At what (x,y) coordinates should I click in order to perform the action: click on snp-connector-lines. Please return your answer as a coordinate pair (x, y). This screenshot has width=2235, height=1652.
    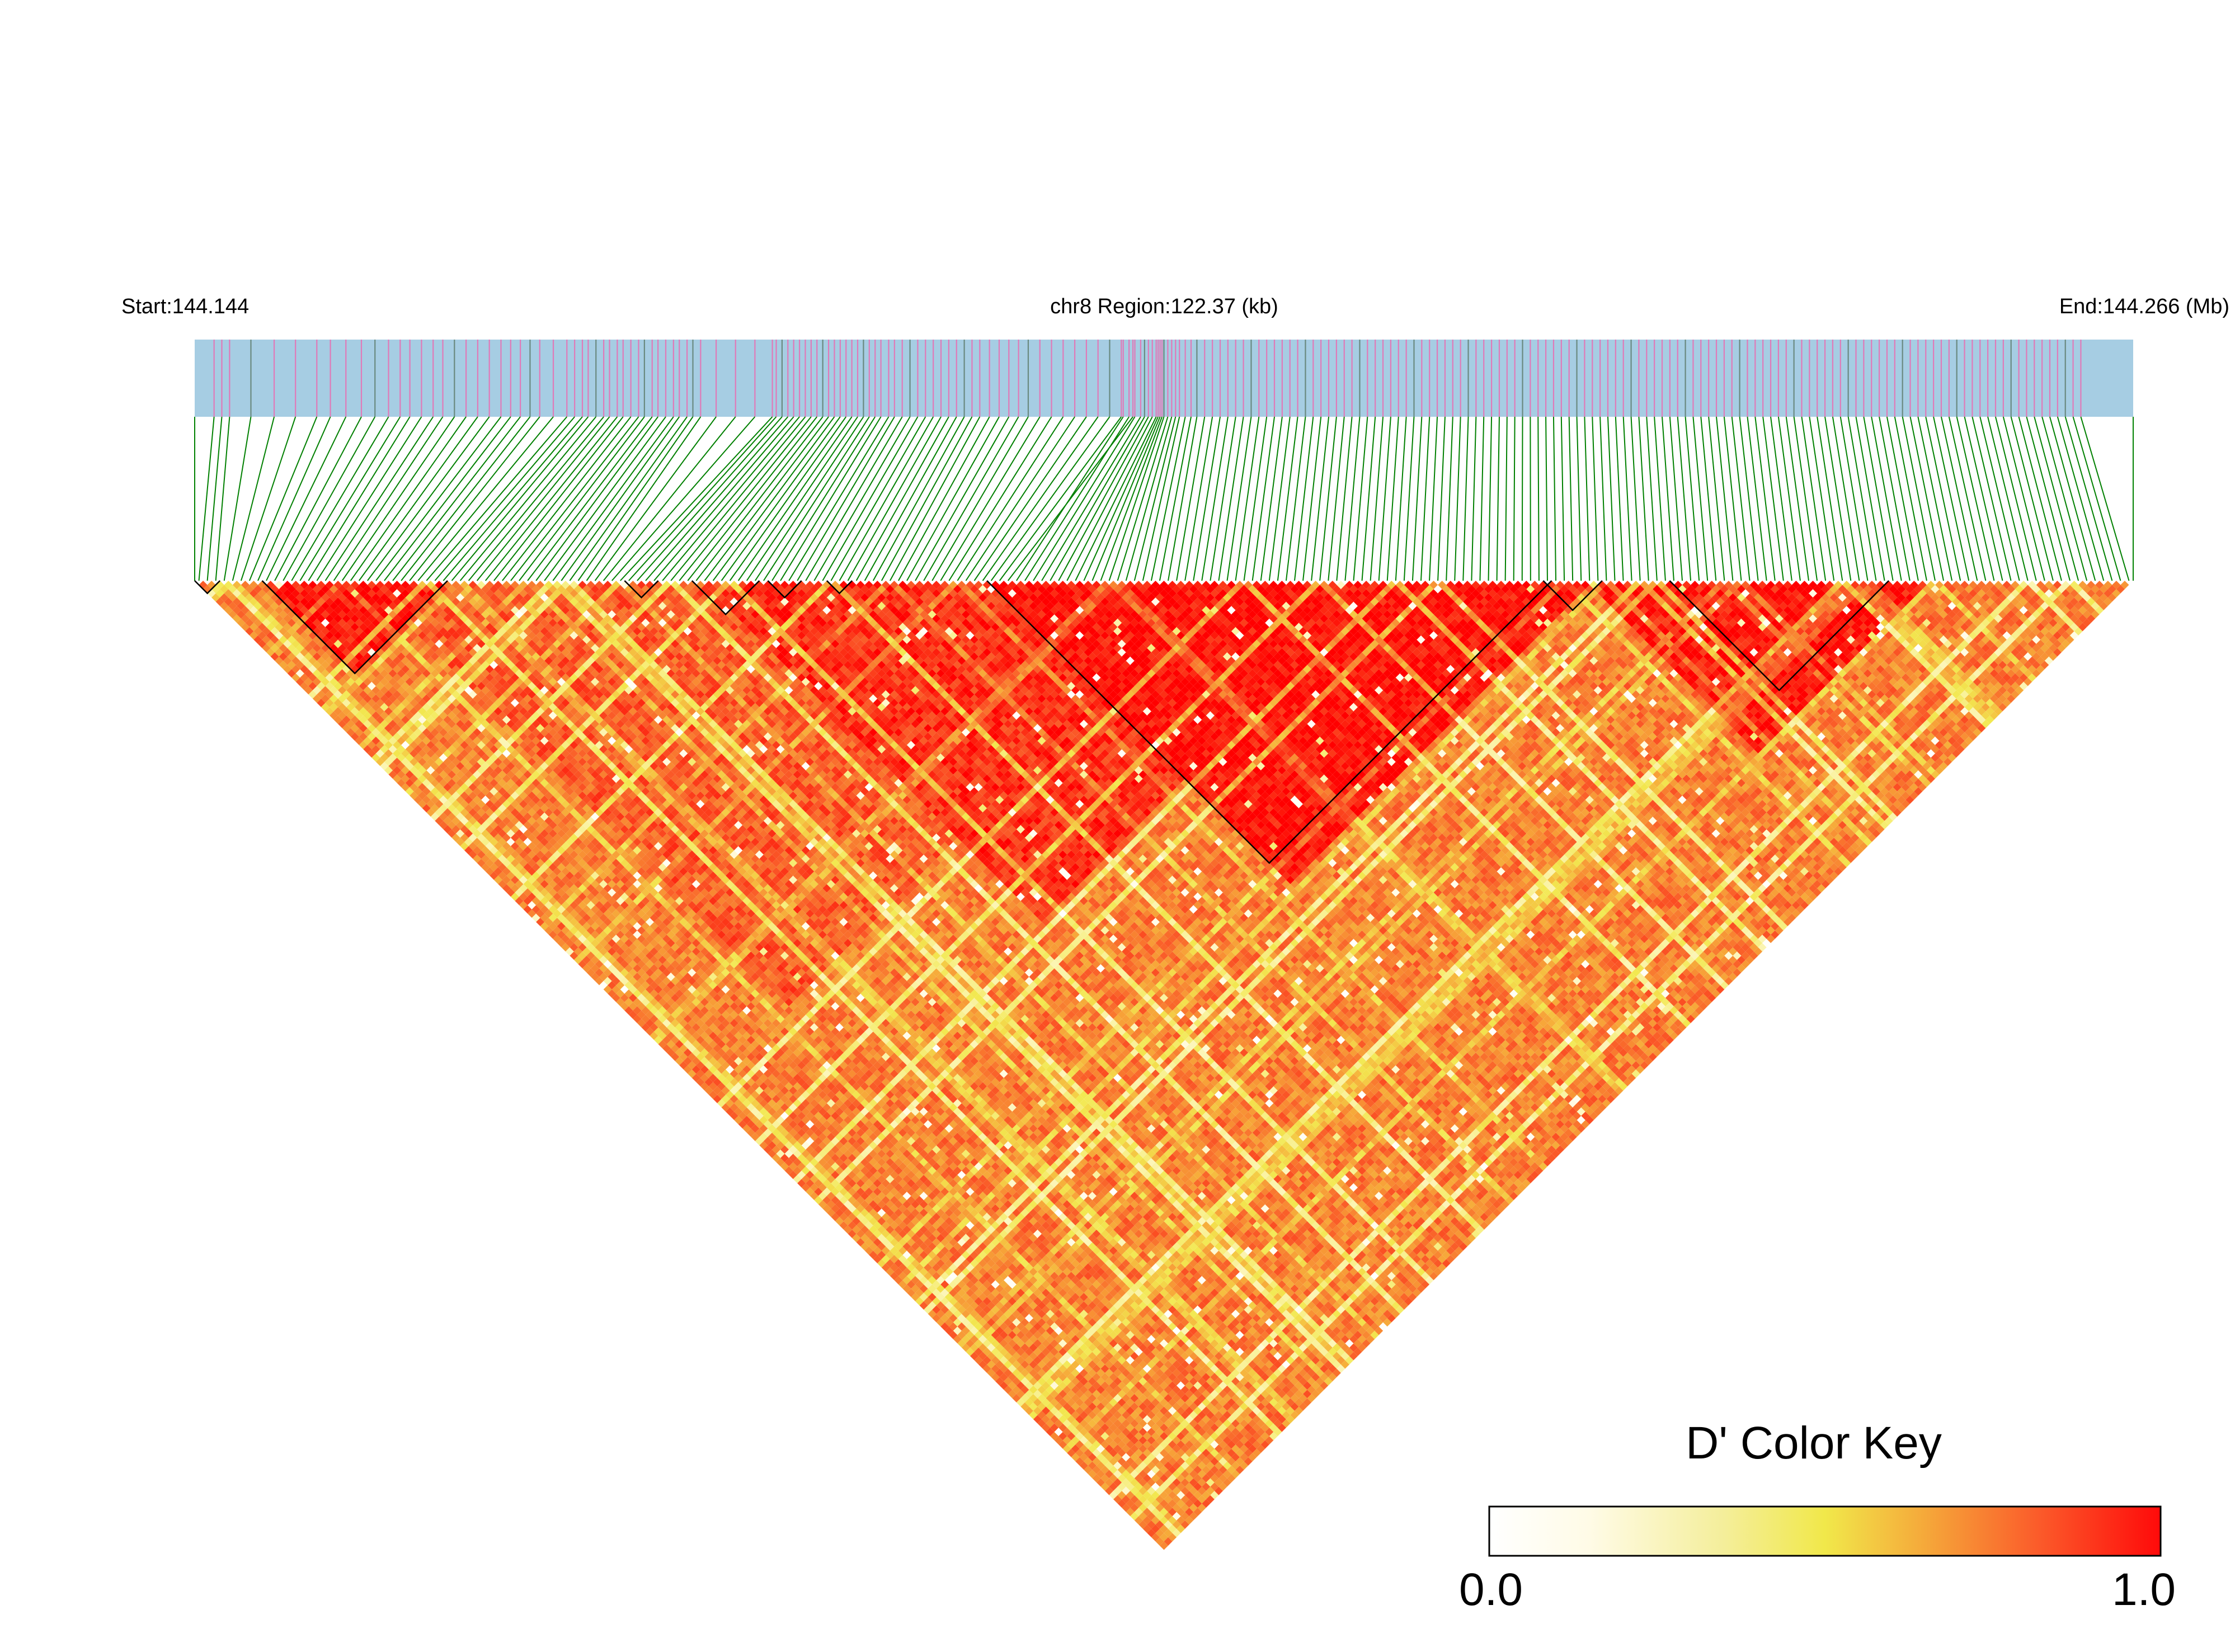
    Looking at the image, I should click on (1164, 499).